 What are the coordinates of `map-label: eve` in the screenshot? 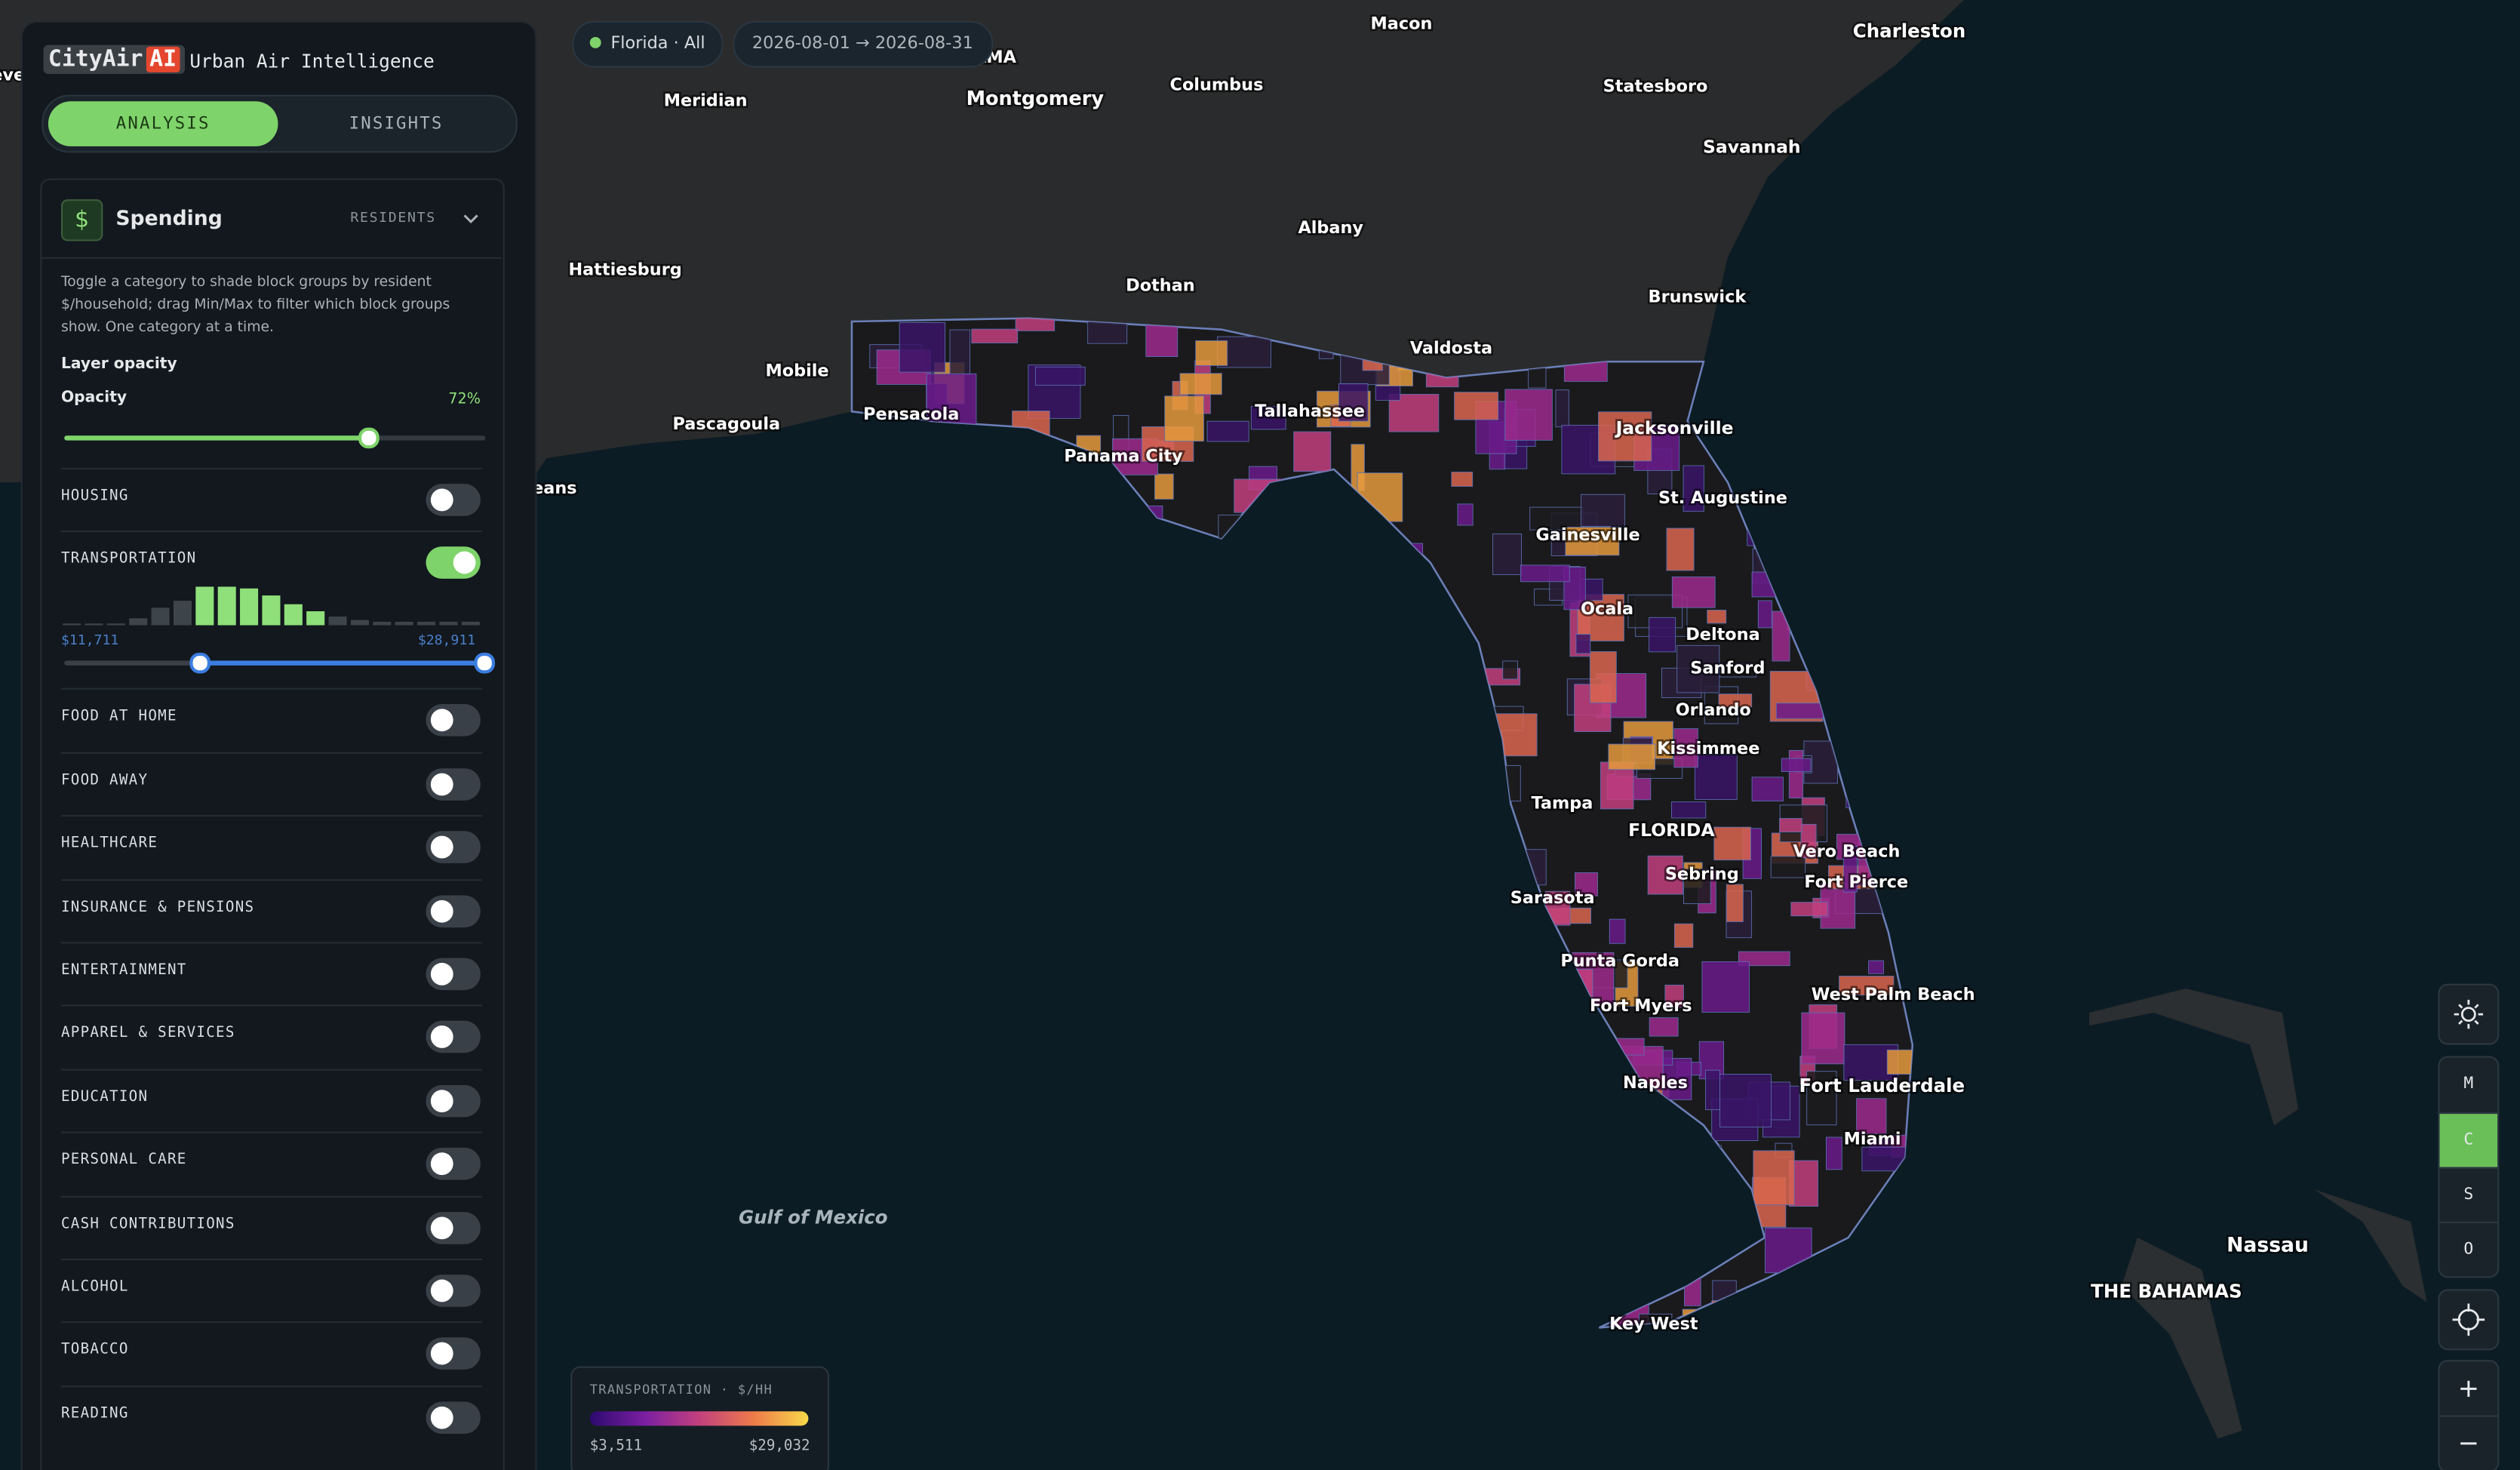 It's located at (12, 75).